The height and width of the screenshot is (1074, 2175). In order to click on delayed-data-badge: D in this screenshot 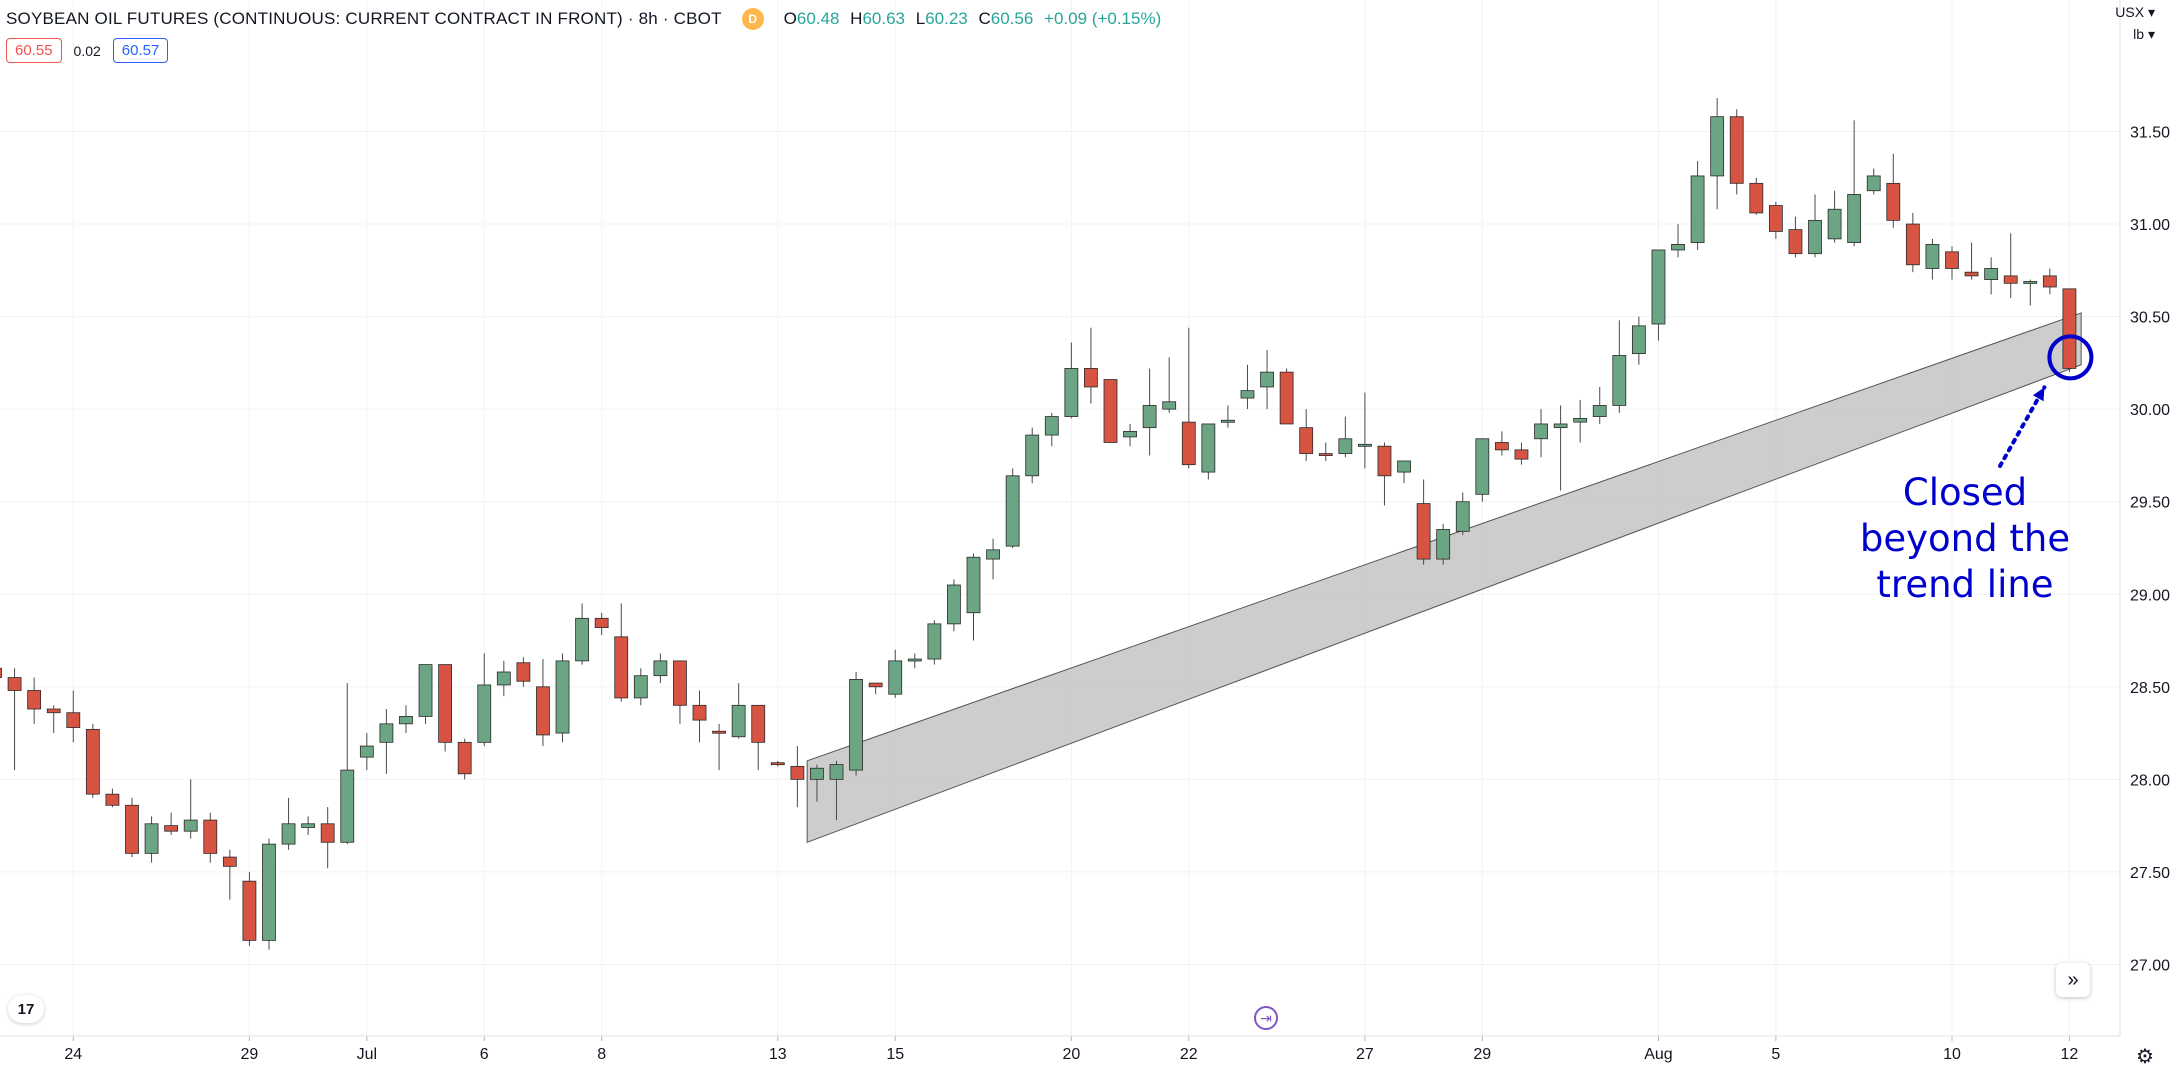, I will do `click(752, 19)`.